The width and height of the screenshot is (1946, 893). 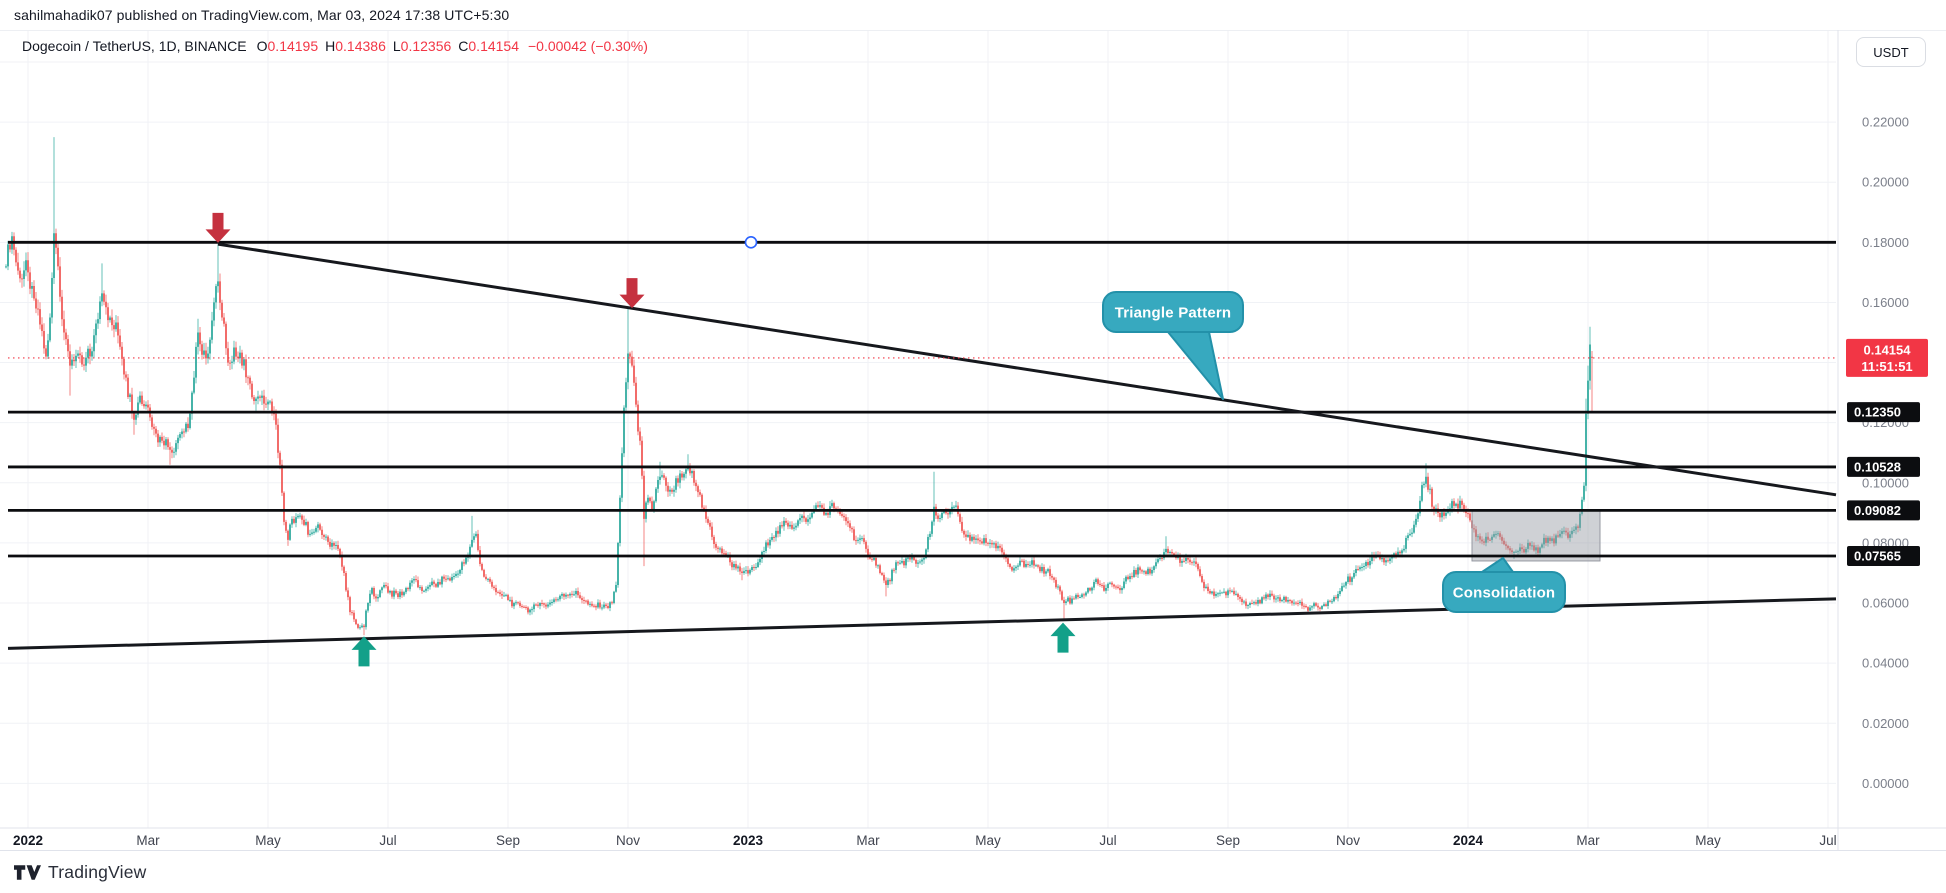 What do you see at coordinates (1877, 510) in the screenshot?
I see `svg-text: 0.09082` at bounding box center [1877, 510].